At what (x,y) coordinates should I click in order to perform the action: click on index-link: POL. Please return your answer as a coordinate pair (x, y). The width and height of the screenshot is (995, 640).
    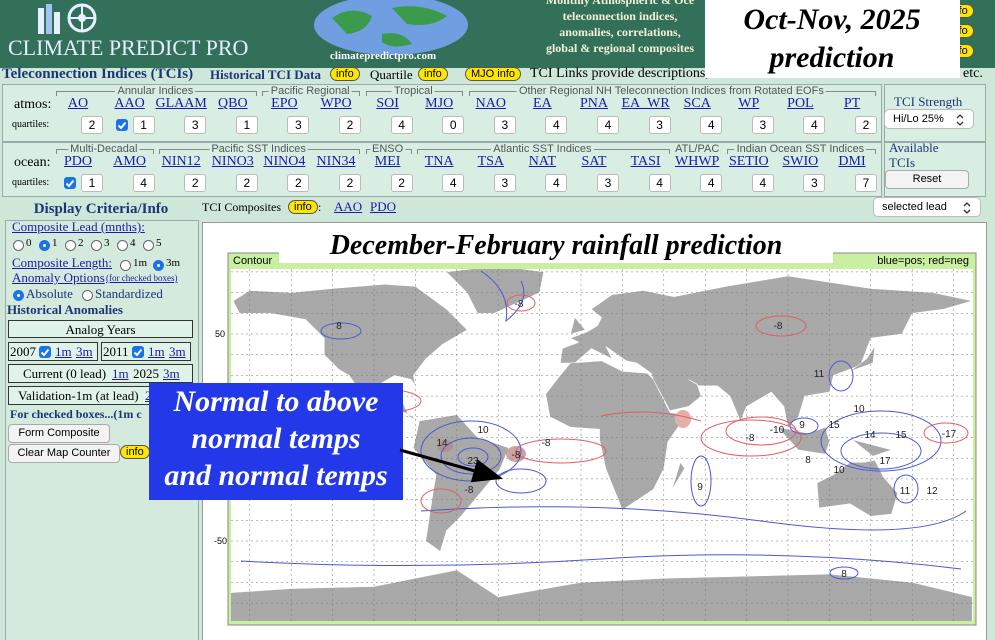
    Looking at the image, I should click on (800, 103).